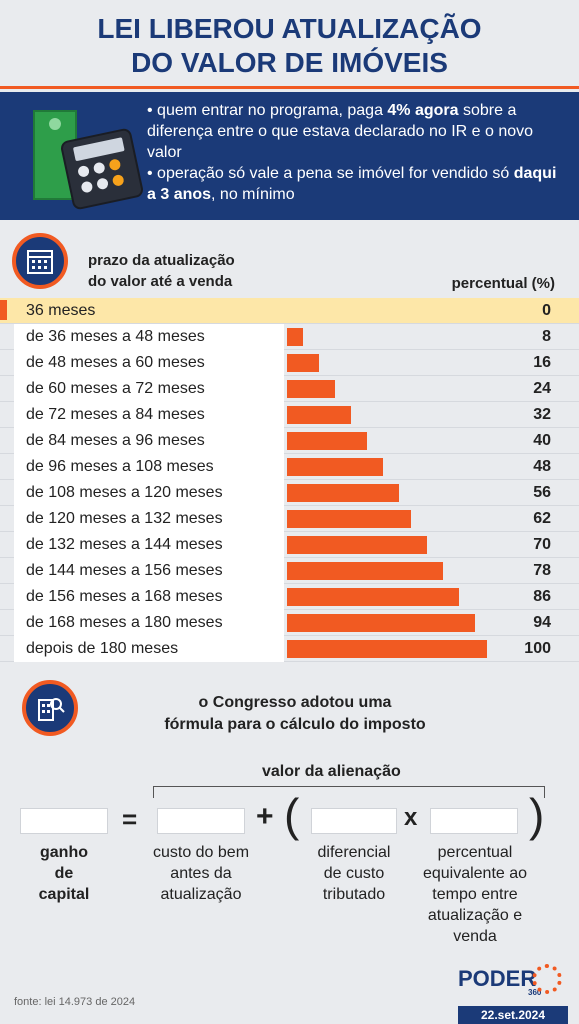 This screenshot has height=1024, width=579. I want to click on alienacao-label: valor da alienação, so click(331, 771).